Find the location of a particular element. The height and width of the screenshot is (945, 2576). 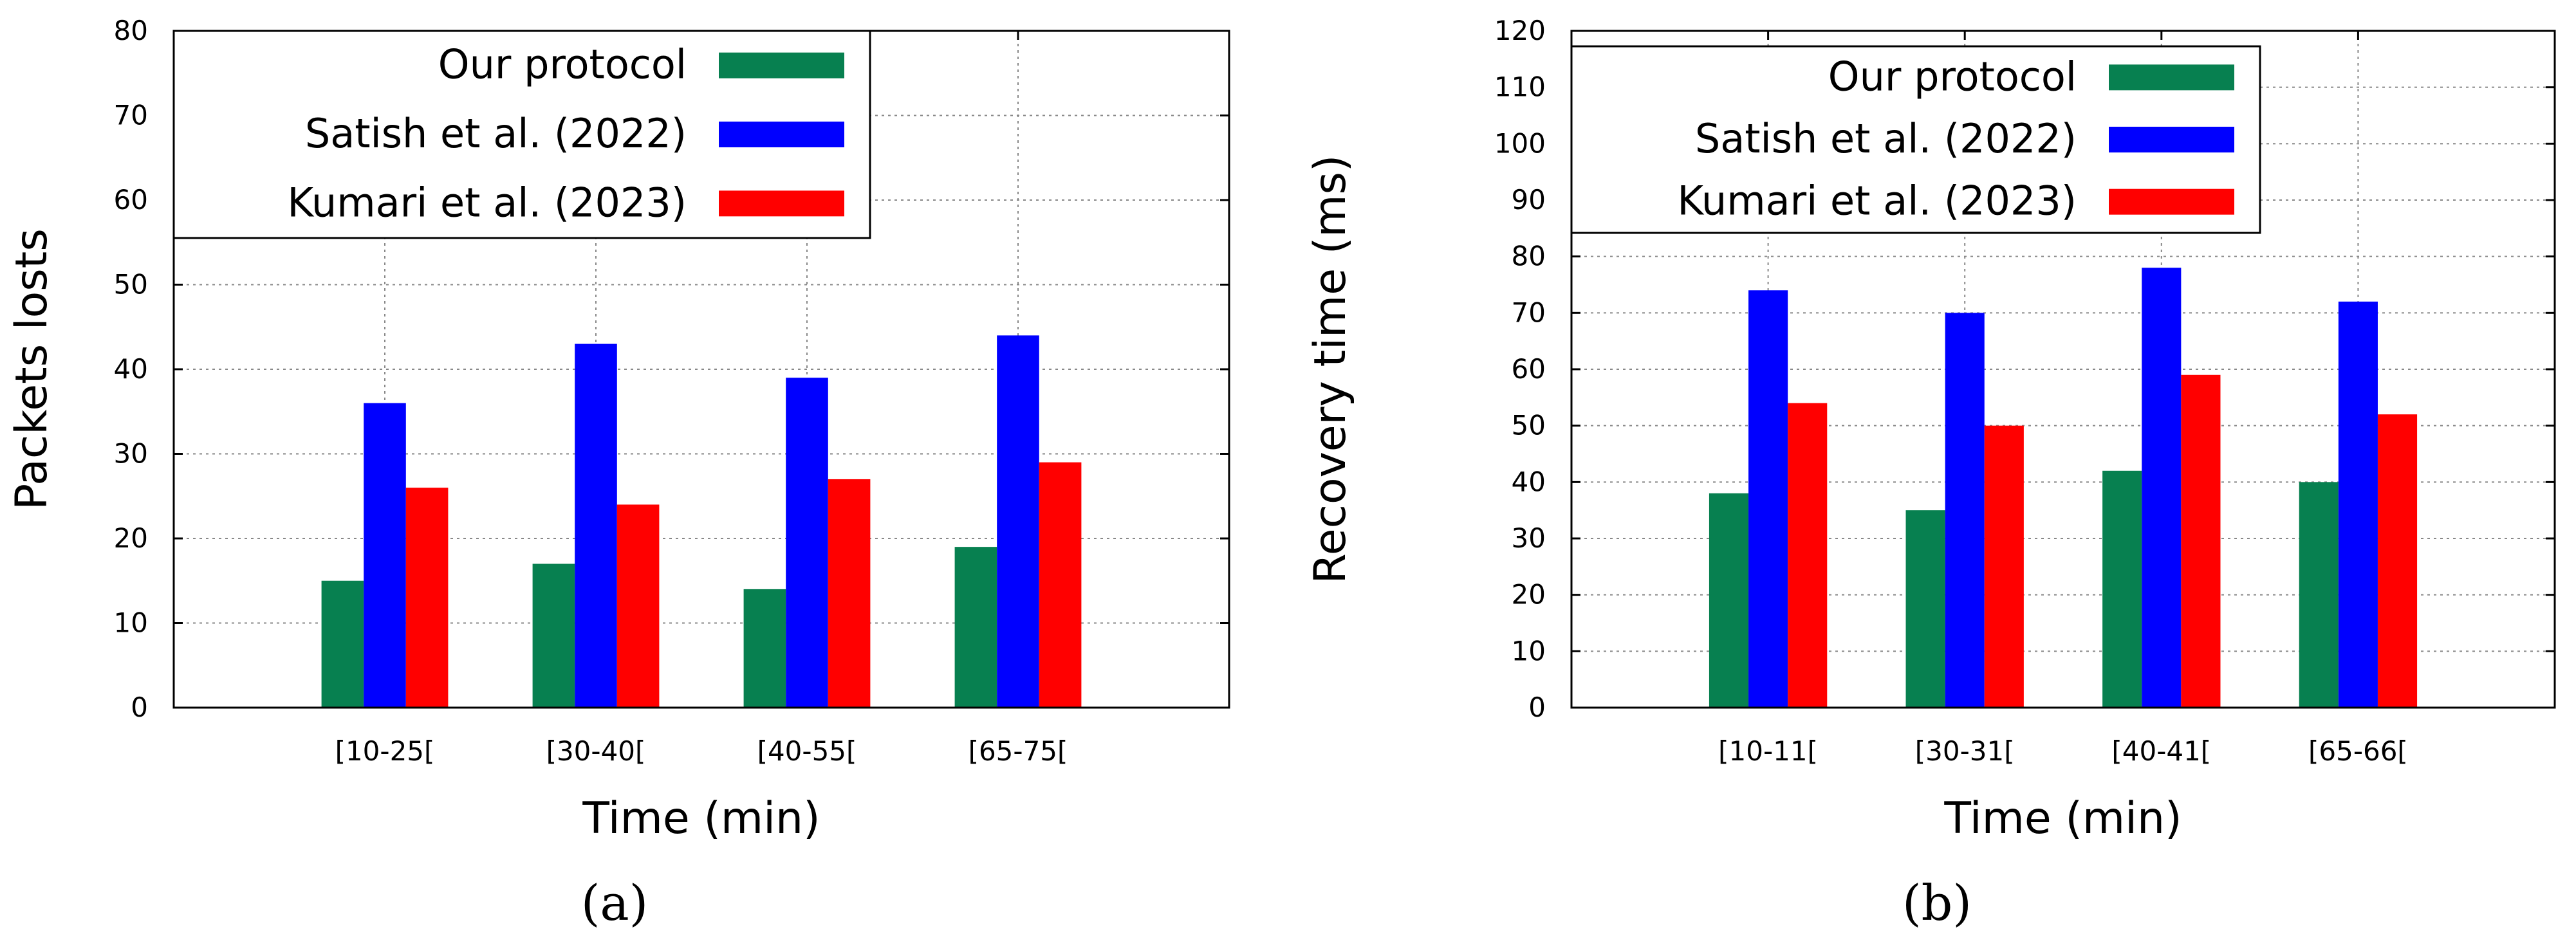

subfigure-caption: (a) is located at coordinates (615, 903).